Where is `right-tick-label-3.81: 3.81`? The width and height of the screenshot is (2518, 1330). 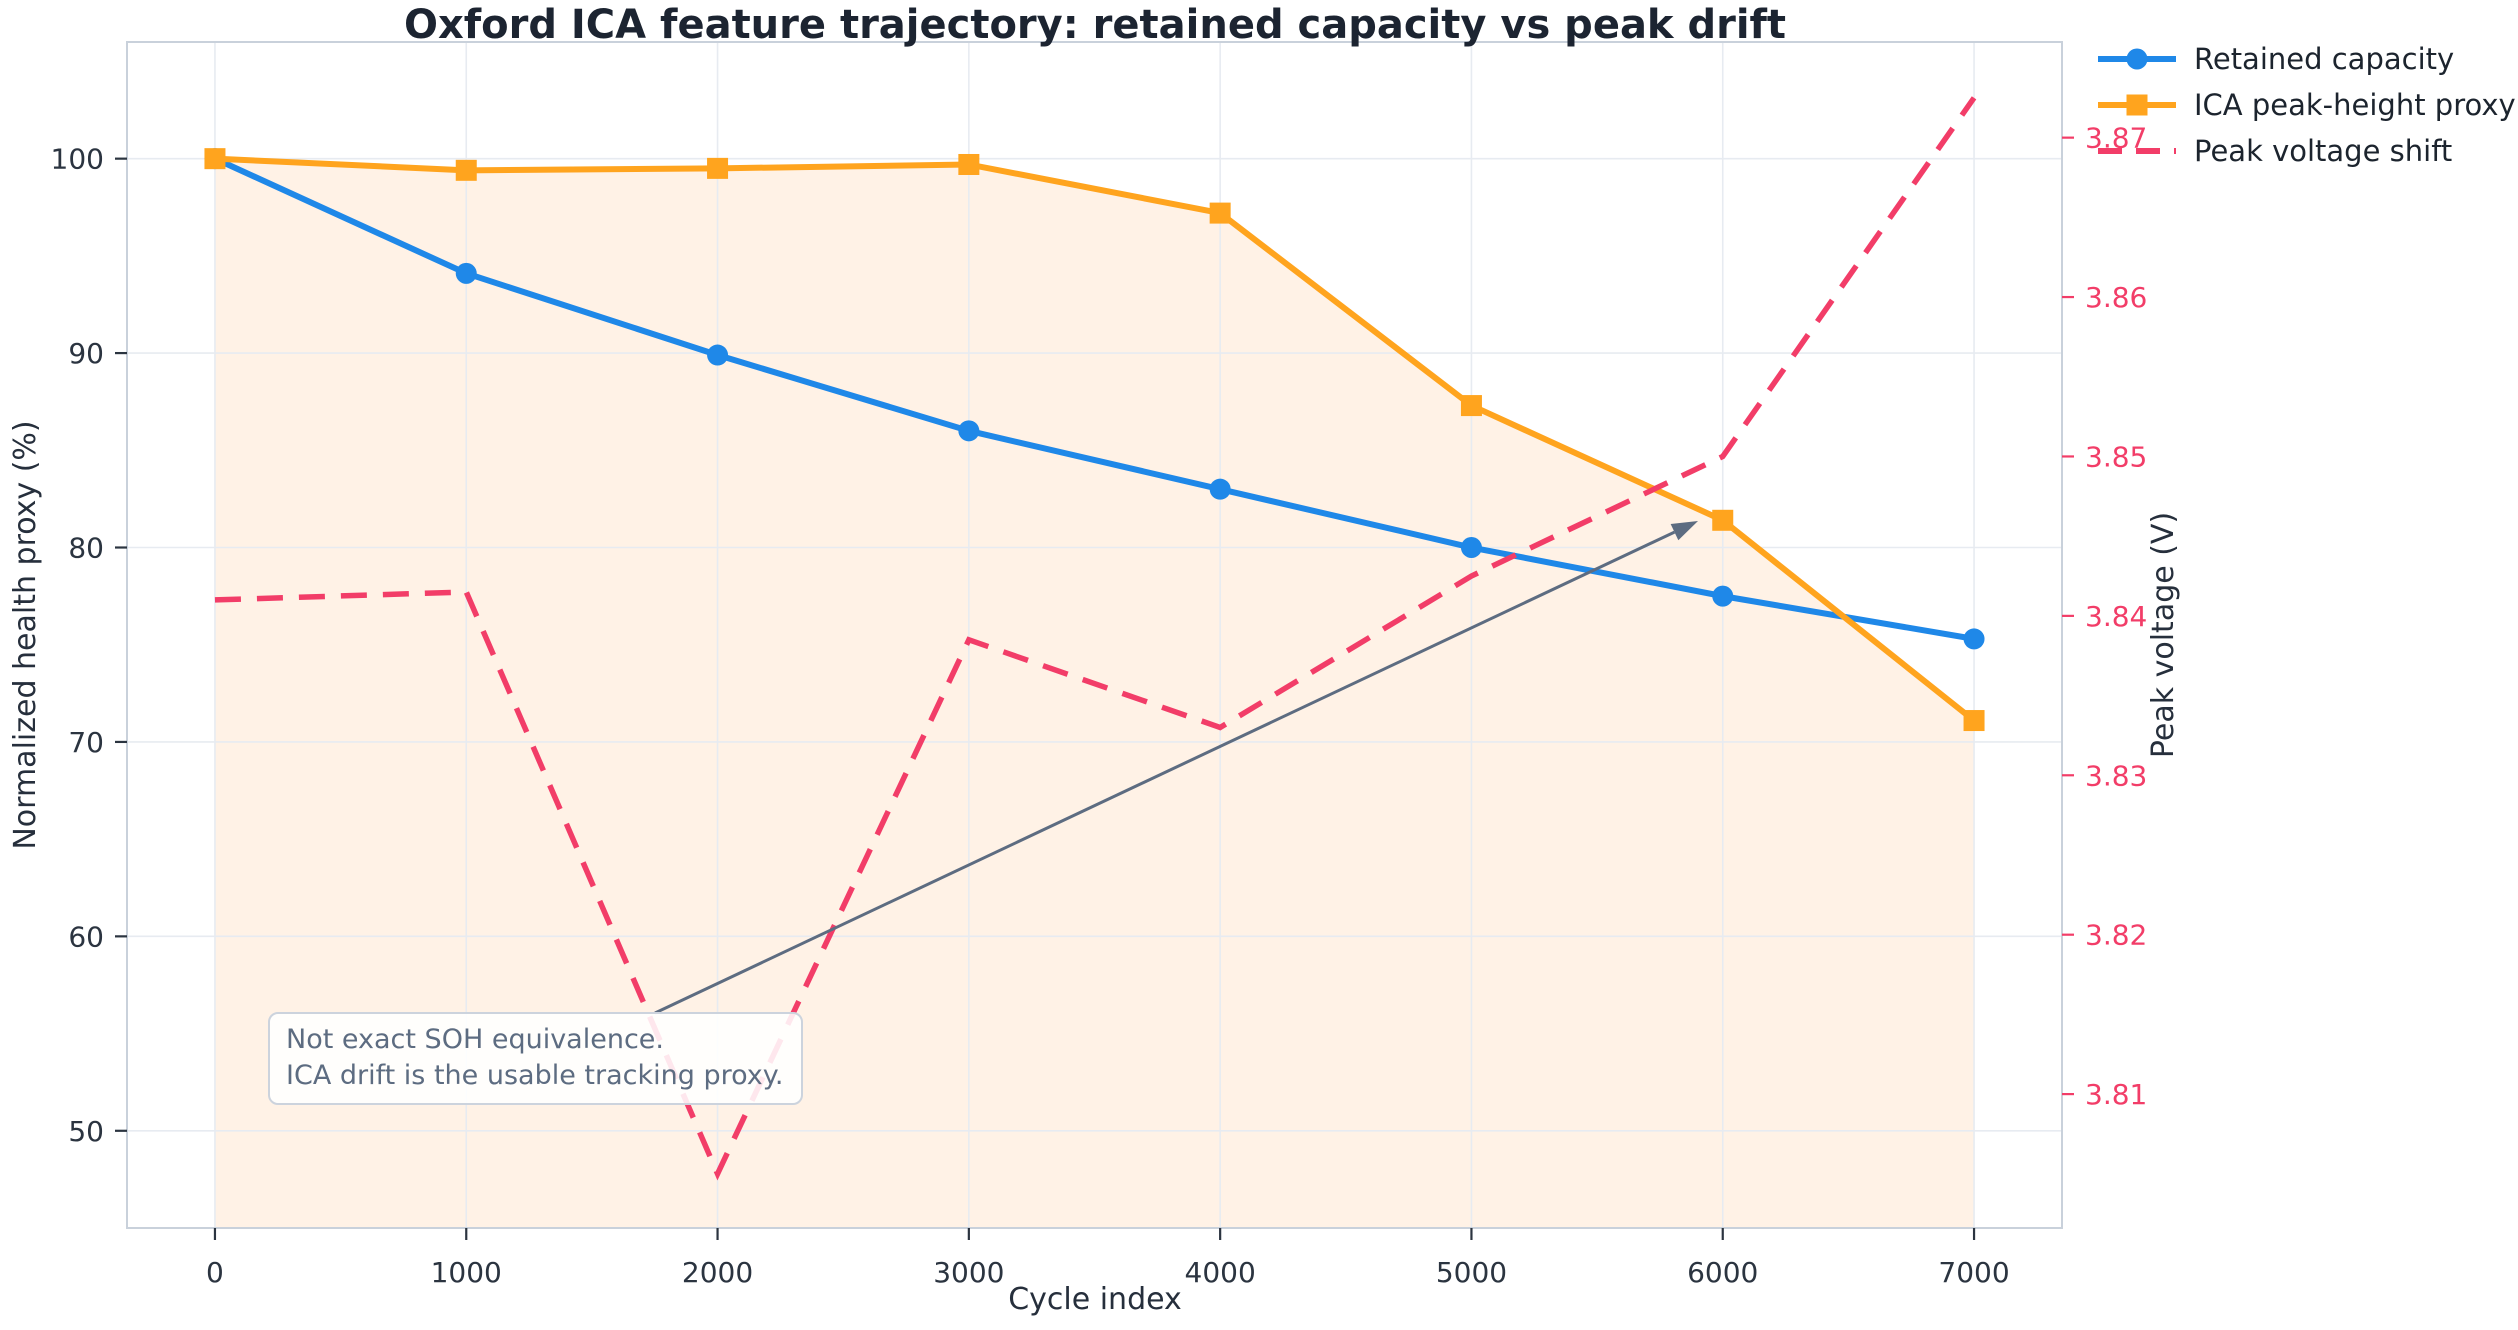 right-tick-label-3.81: 3.81 is located at coordinates (2116, 1094).